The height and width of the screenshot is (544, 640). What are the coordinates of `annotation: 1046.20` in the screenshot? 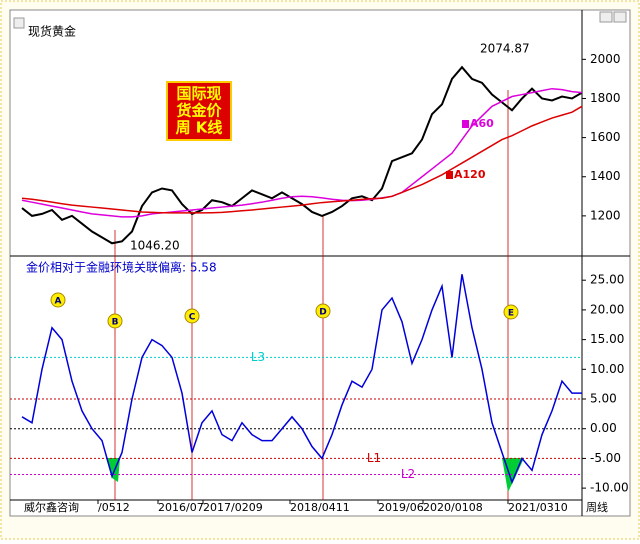 It's located at (155, 246).